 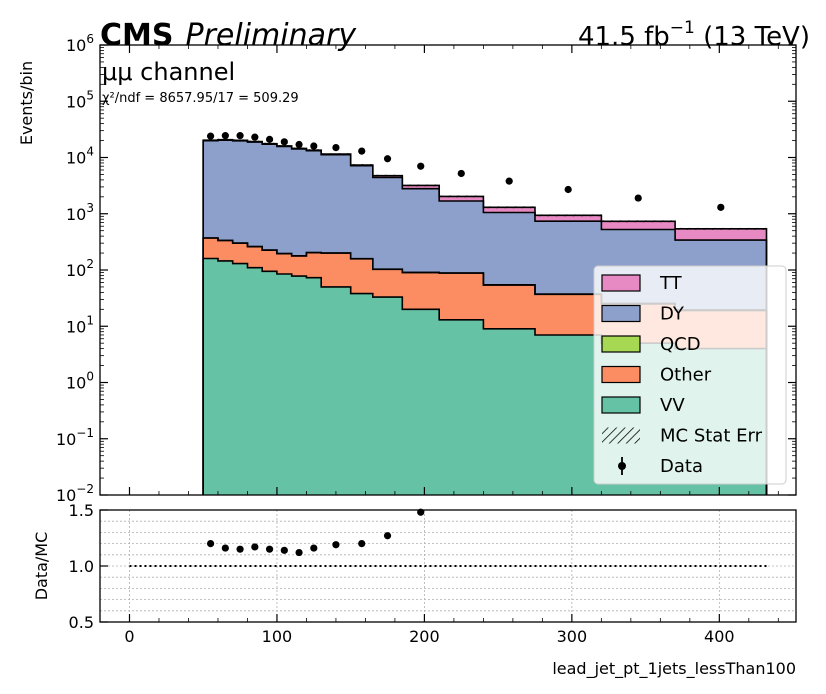 What do you see at coordinates (80, 43) in the screenshot?
I see `y-tick-label: 10⁶` at bounding box center [80, 43].